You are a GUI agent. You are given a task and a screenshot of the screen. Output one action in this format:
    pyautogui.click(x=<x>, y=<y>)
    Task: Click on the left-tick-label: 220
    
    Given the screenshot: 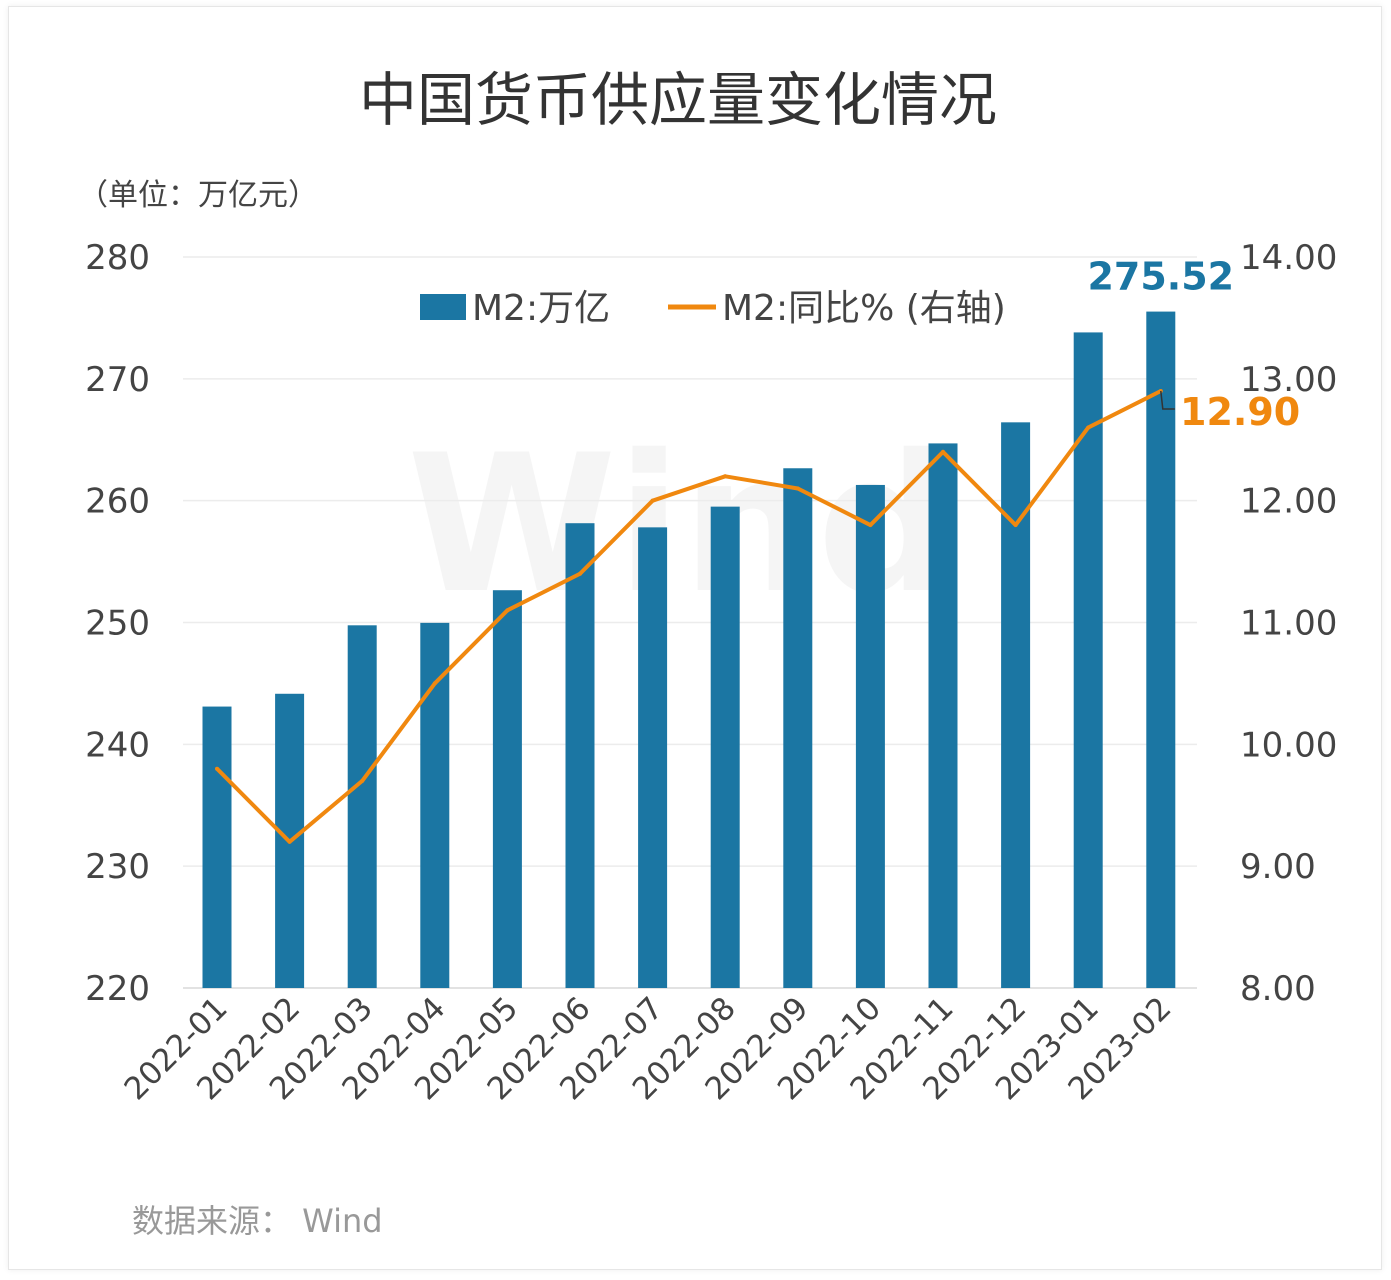 What is the action you would take?
    pyautogui.click(x=117, y=989)
    